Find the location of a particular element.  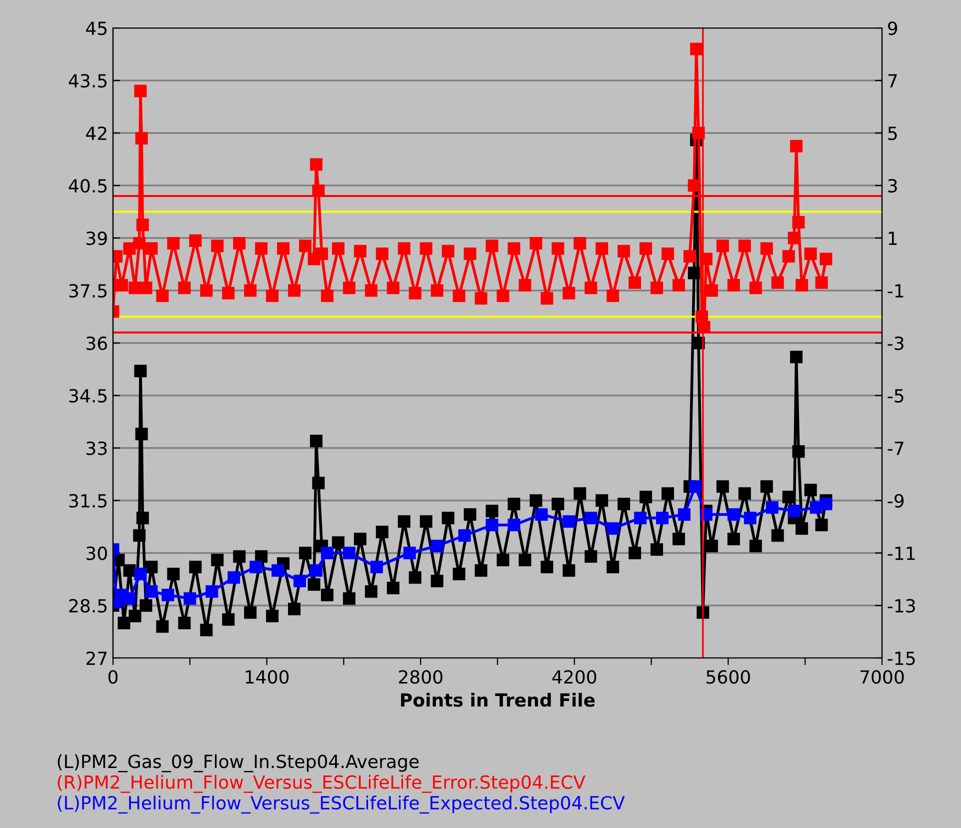

y-tick-label: 36 is located at coordinates (96, 343).